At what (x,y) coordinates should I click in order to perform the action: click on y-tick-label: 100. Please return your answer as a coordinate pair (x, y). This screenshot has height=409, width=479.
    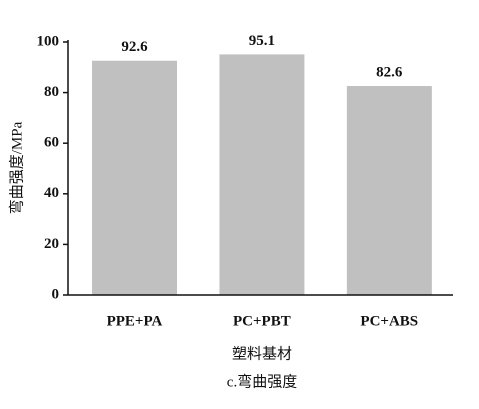
    Looking at the image, I should click on (48, 41).